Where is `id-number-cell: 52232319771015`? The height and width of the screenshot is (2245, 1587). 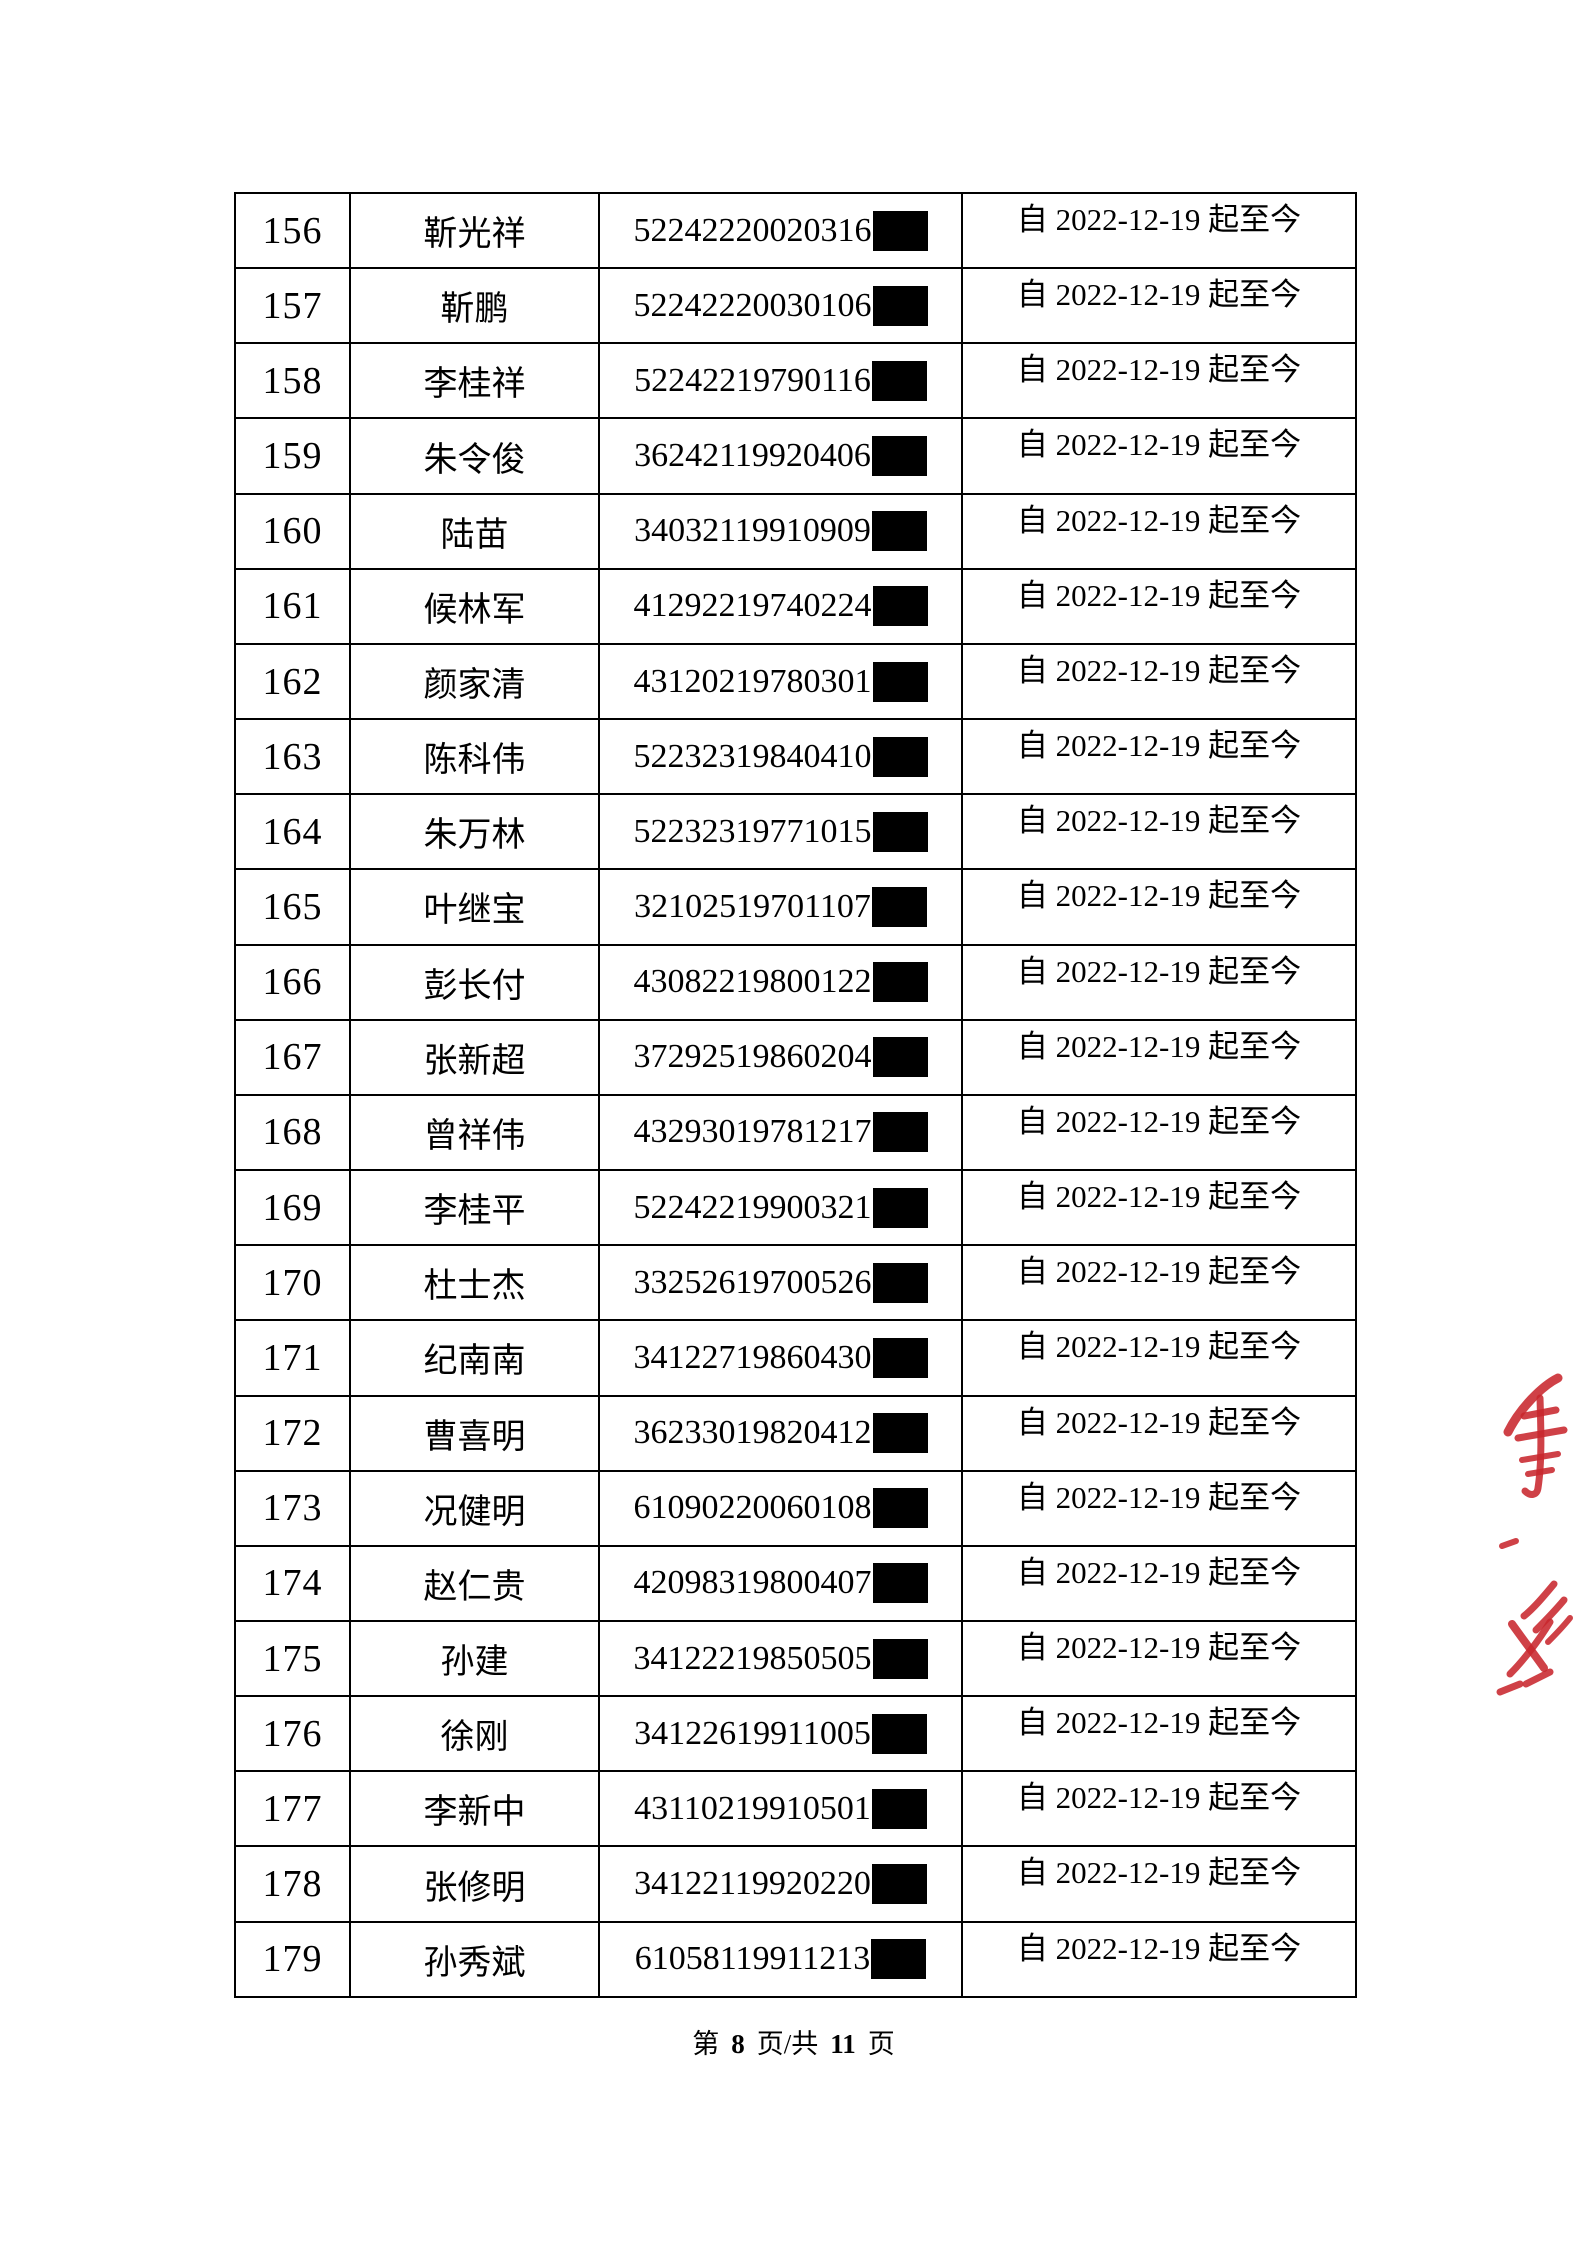 id-number-cell: 52232319771015 is located at coordinates (780, 832).